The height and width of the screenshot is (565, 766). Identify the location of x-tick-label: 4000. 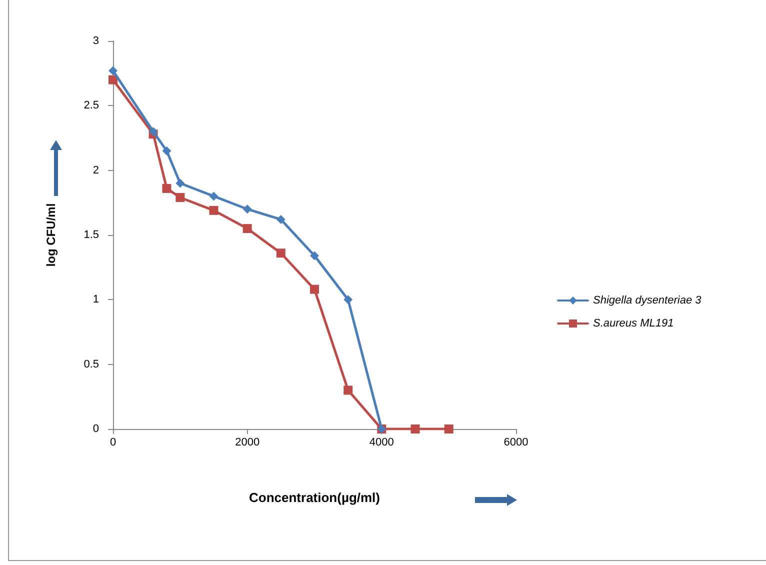
(381, 442).